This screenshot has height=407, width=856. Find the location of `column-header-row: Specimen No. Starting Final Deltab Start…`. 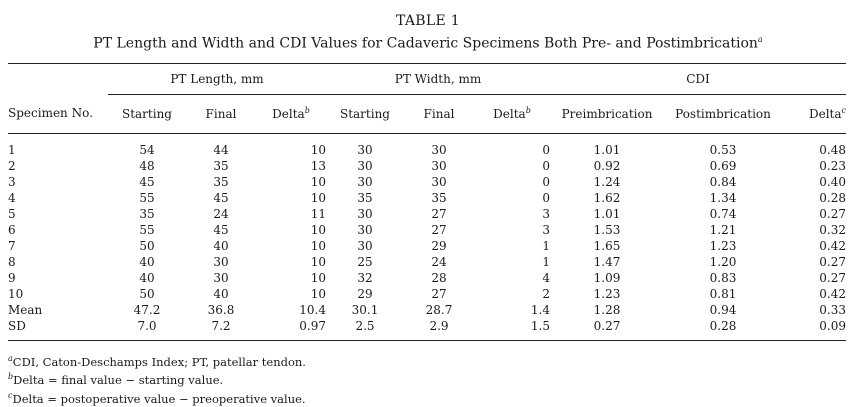

column-header-row: Specimen No. Starting Final Deltab Start… is located at coordinates (427, 114).